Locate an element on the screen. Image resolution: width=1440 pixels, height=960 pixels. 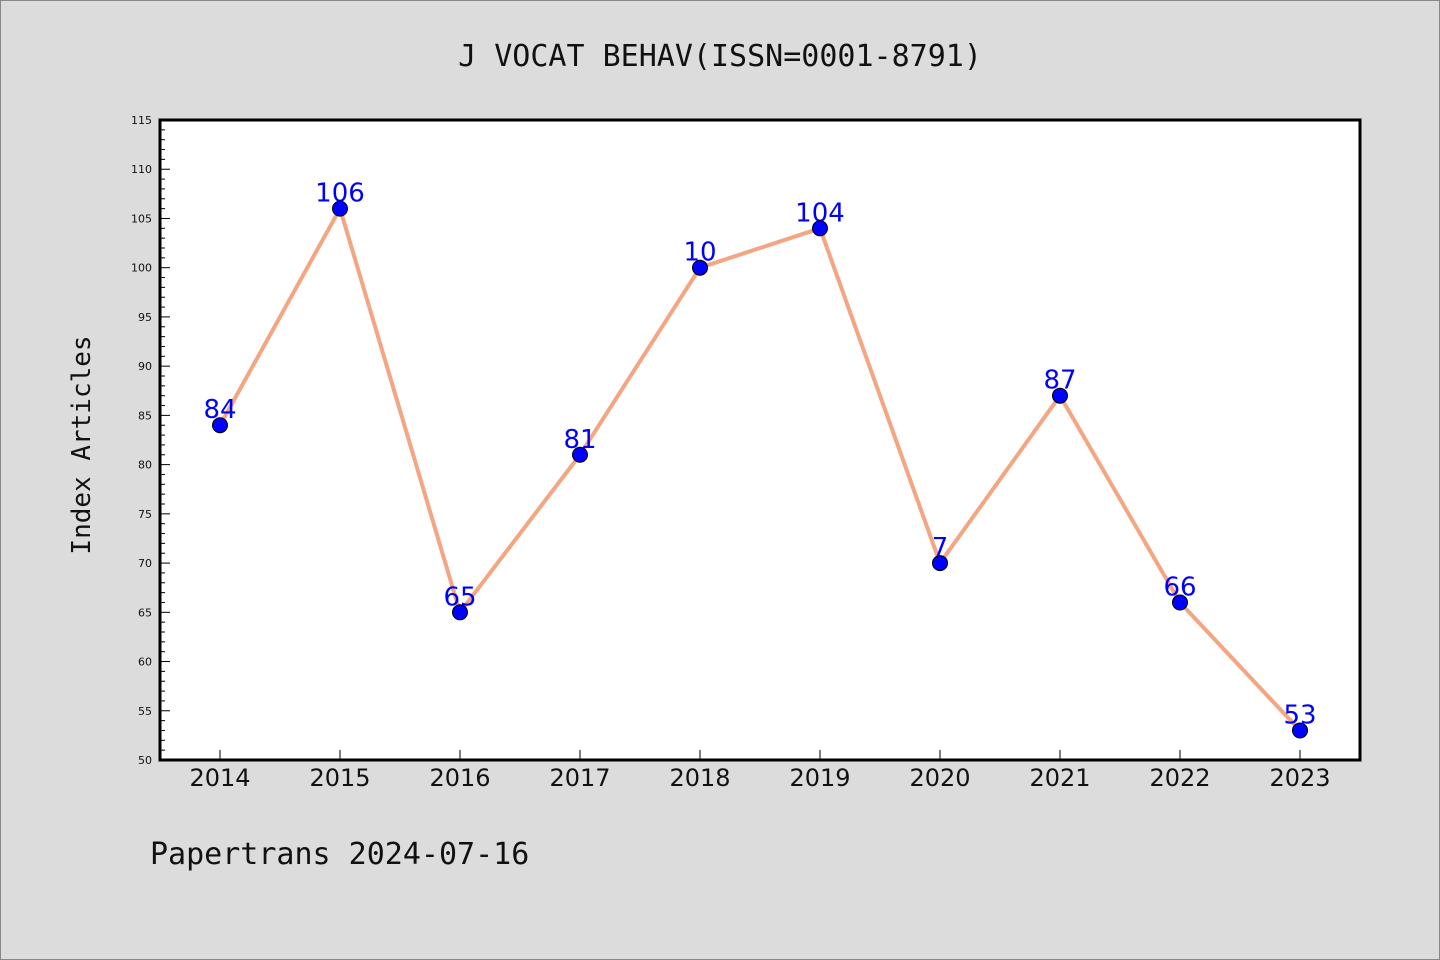
x-axis-ticks: 2014 2015 2016 2017 2018 2019 2020 2021 2022 2023 is located at coordinates (760, 771).